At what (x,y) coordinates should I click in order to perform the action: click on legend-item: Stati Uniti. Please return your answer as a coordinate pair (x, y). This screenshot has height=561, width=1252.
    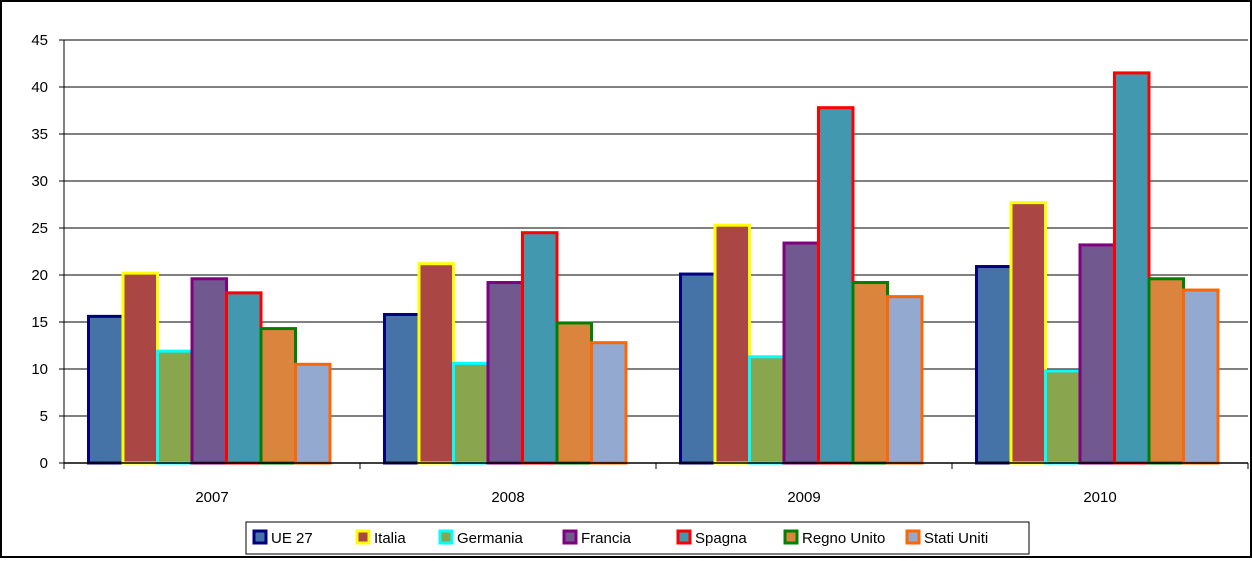
    Looking at the image, I should click on (946, 538).